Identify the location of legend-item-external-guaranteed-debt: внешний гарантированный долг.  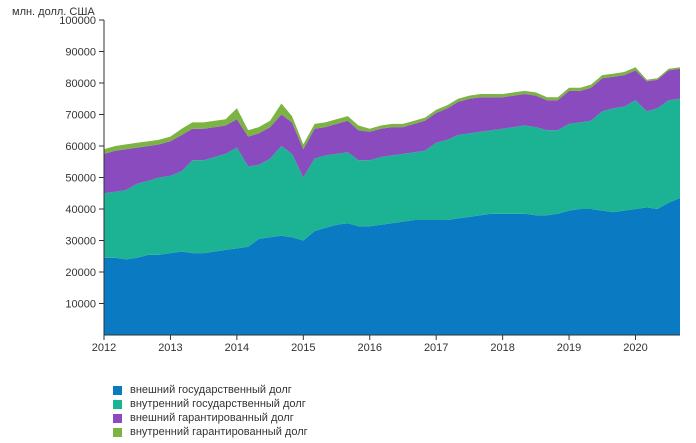
(210, 418).